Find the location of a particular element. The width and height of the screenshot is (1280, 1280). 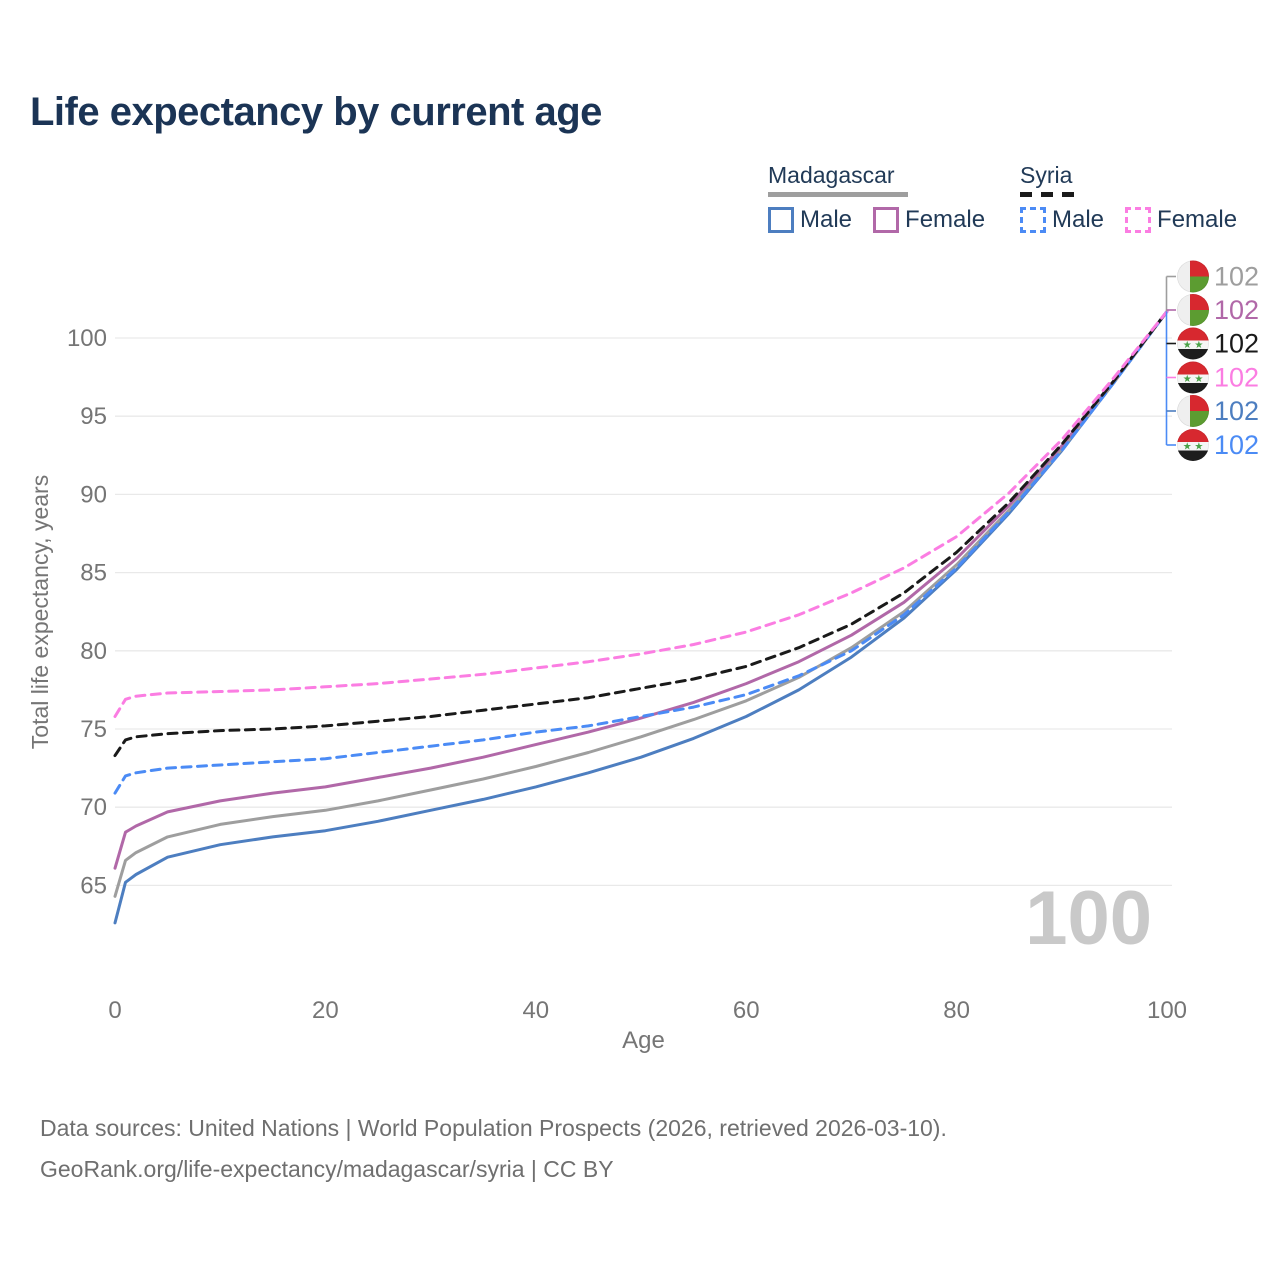

y-tick-label: 75 is located at coordinates (93, 729).